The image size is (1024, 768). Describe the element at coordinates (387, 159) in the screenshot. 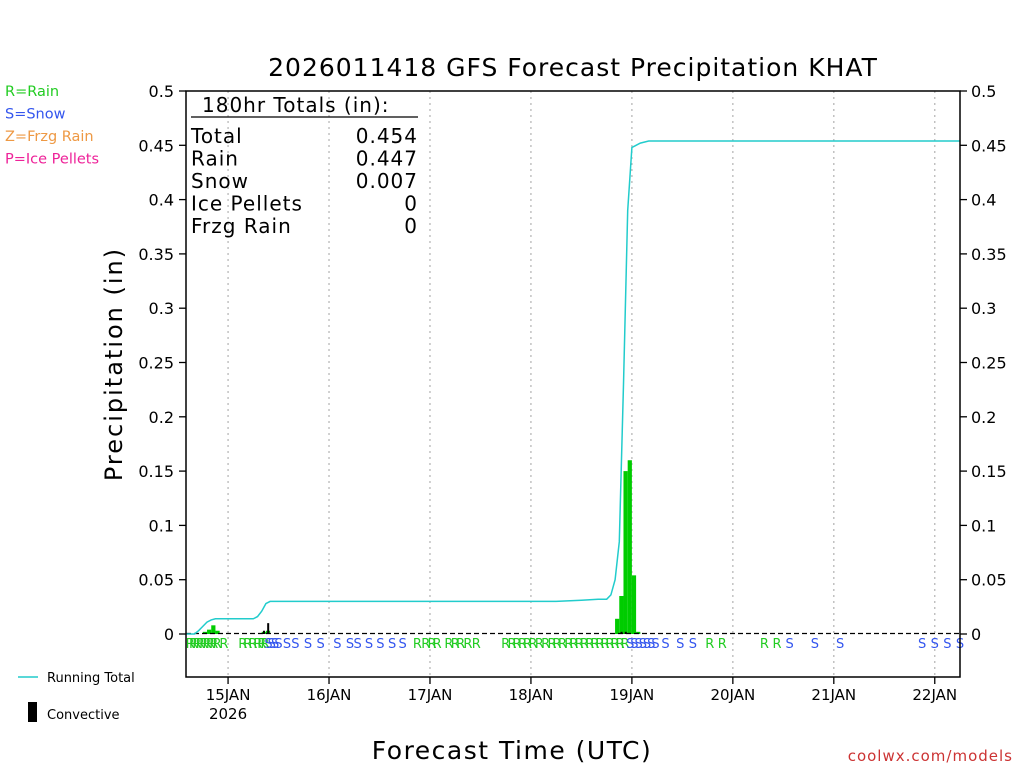

I see `totals-row-value: 0.447` at that location.